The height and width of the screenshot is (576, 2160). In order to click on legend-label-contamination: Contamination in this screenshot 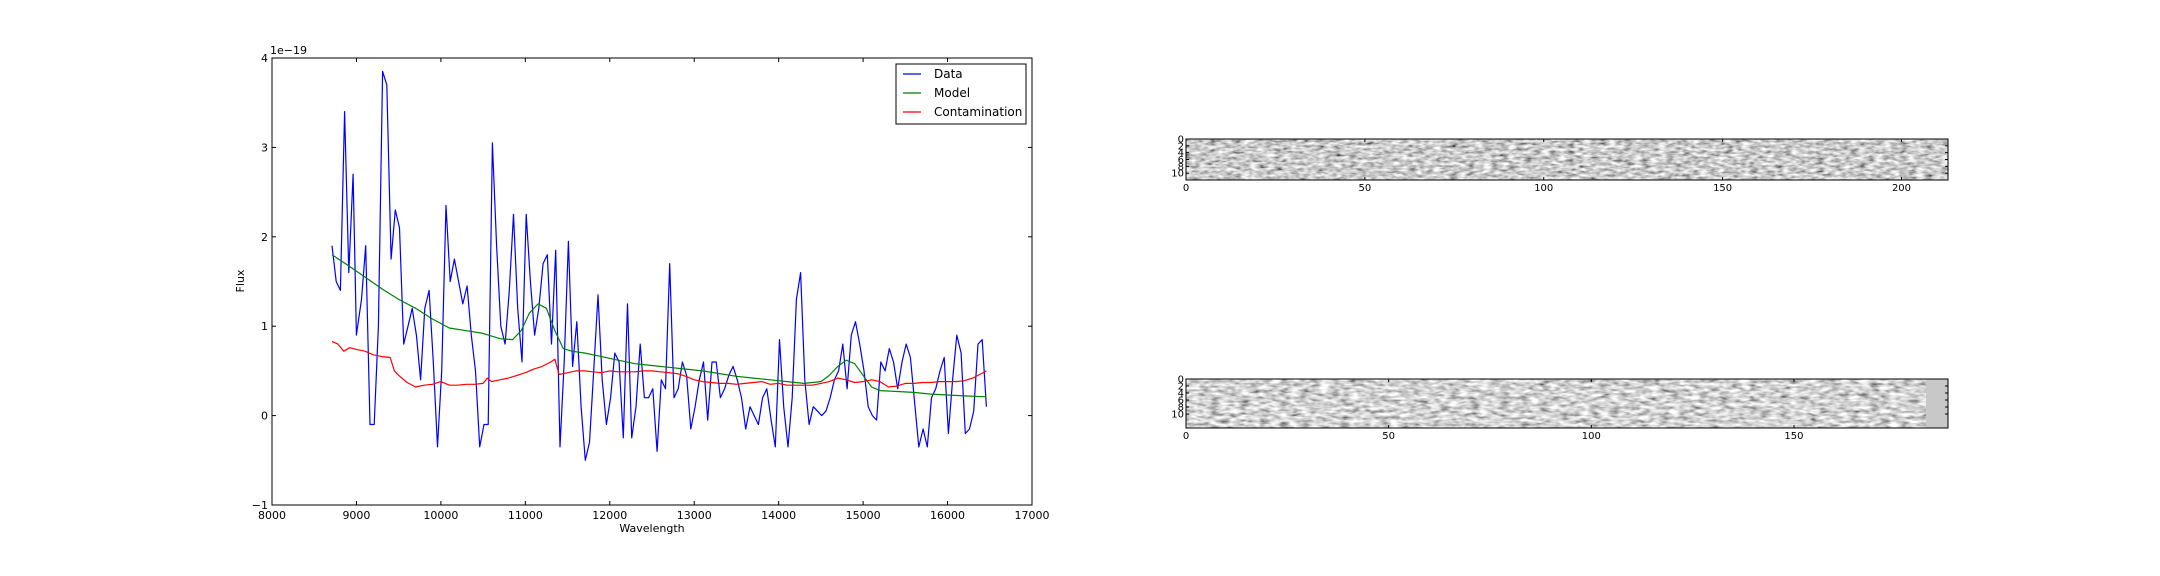, I will do `click(978, 112)`.